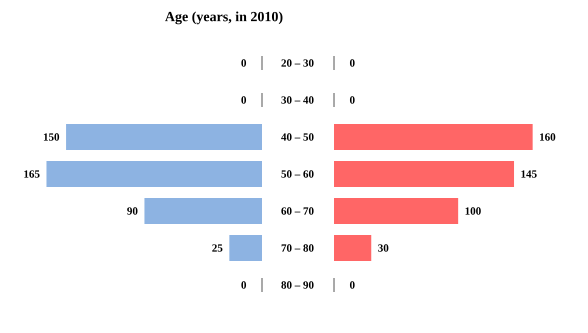 The width and height of the screenshot is (588, 333). What do you see at coordinates (529, 174) in the screenshot?
I see `data-label: 145` at bounding box center [529, 174].